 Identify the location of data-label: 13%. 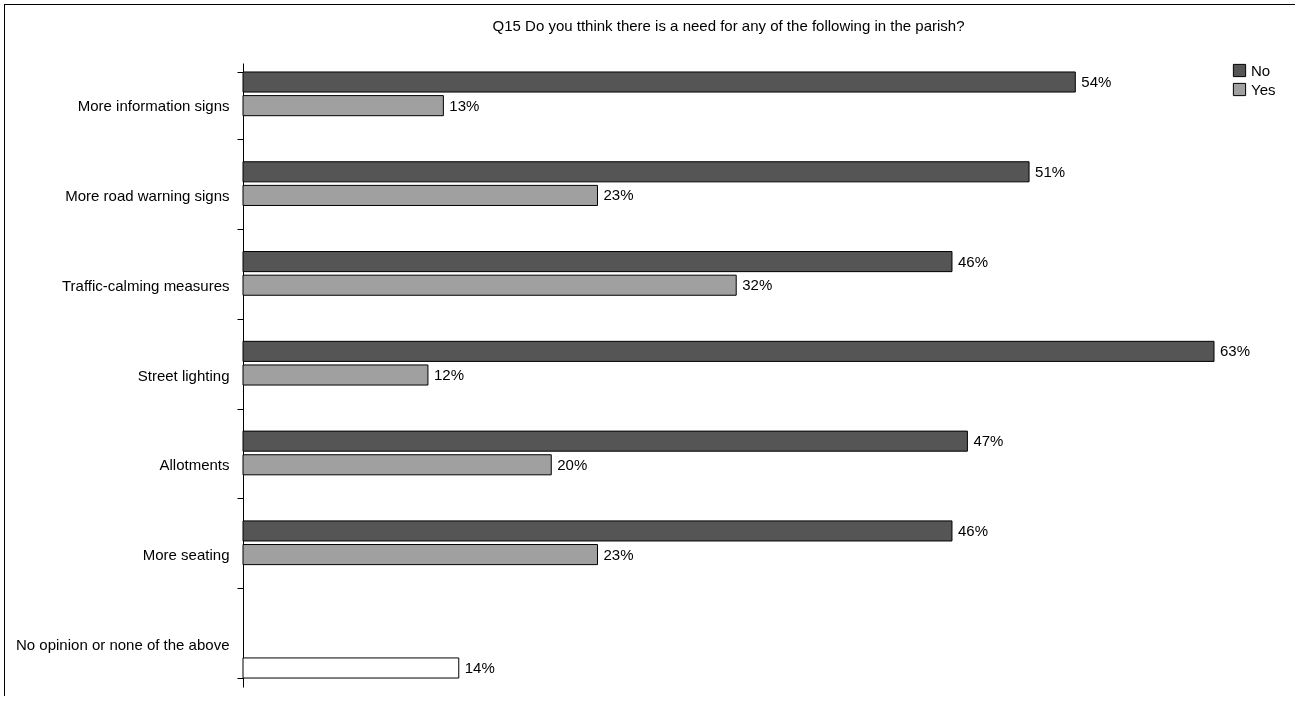
(464, 105).